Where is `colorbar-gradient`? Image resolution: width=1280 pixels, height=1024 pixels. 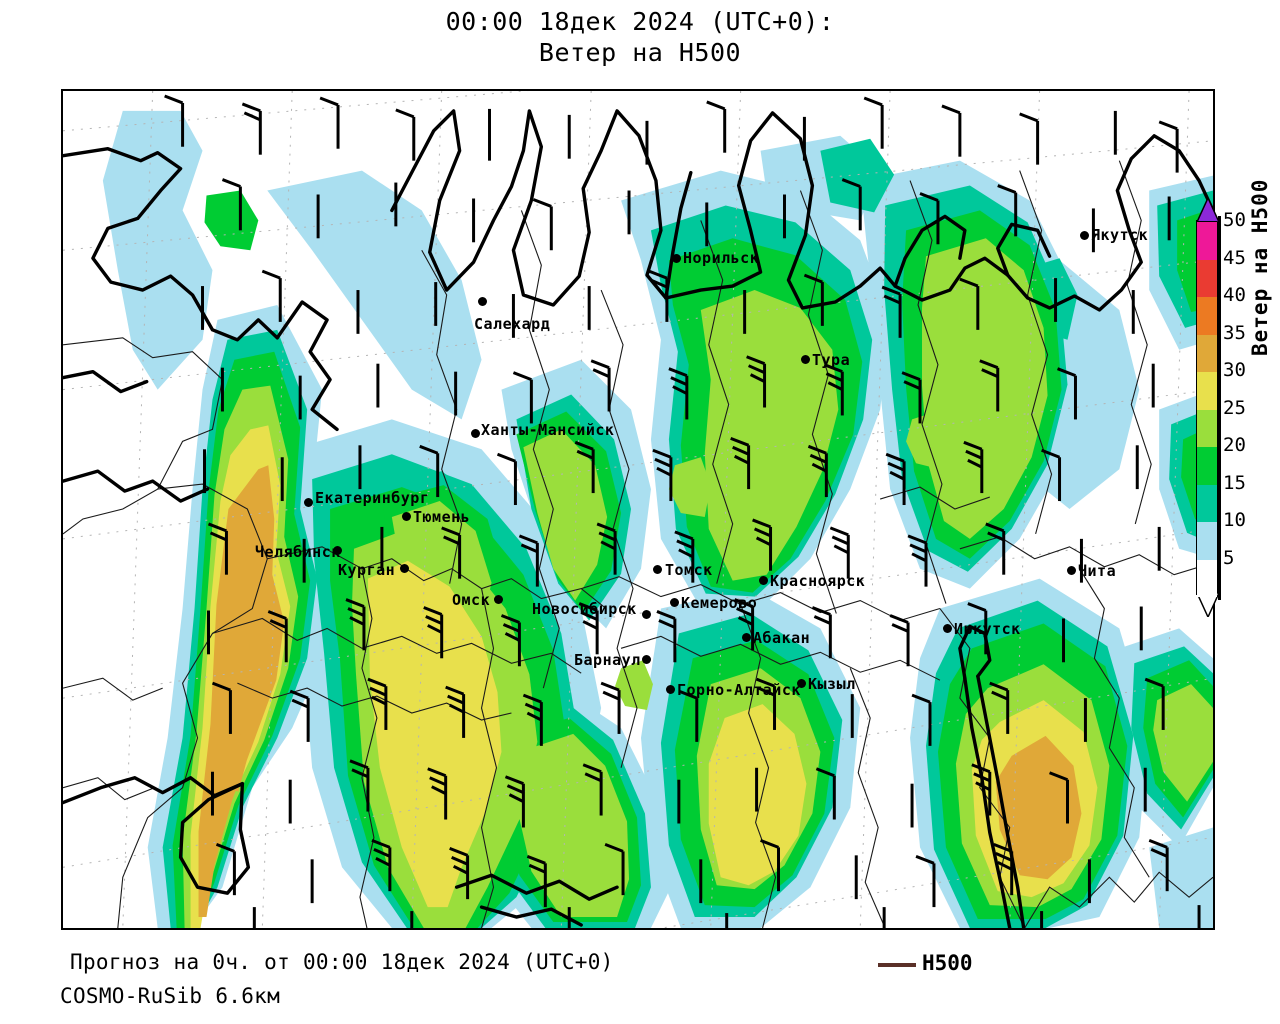 colorbar-gradient is located at coordinates (1207, 407).